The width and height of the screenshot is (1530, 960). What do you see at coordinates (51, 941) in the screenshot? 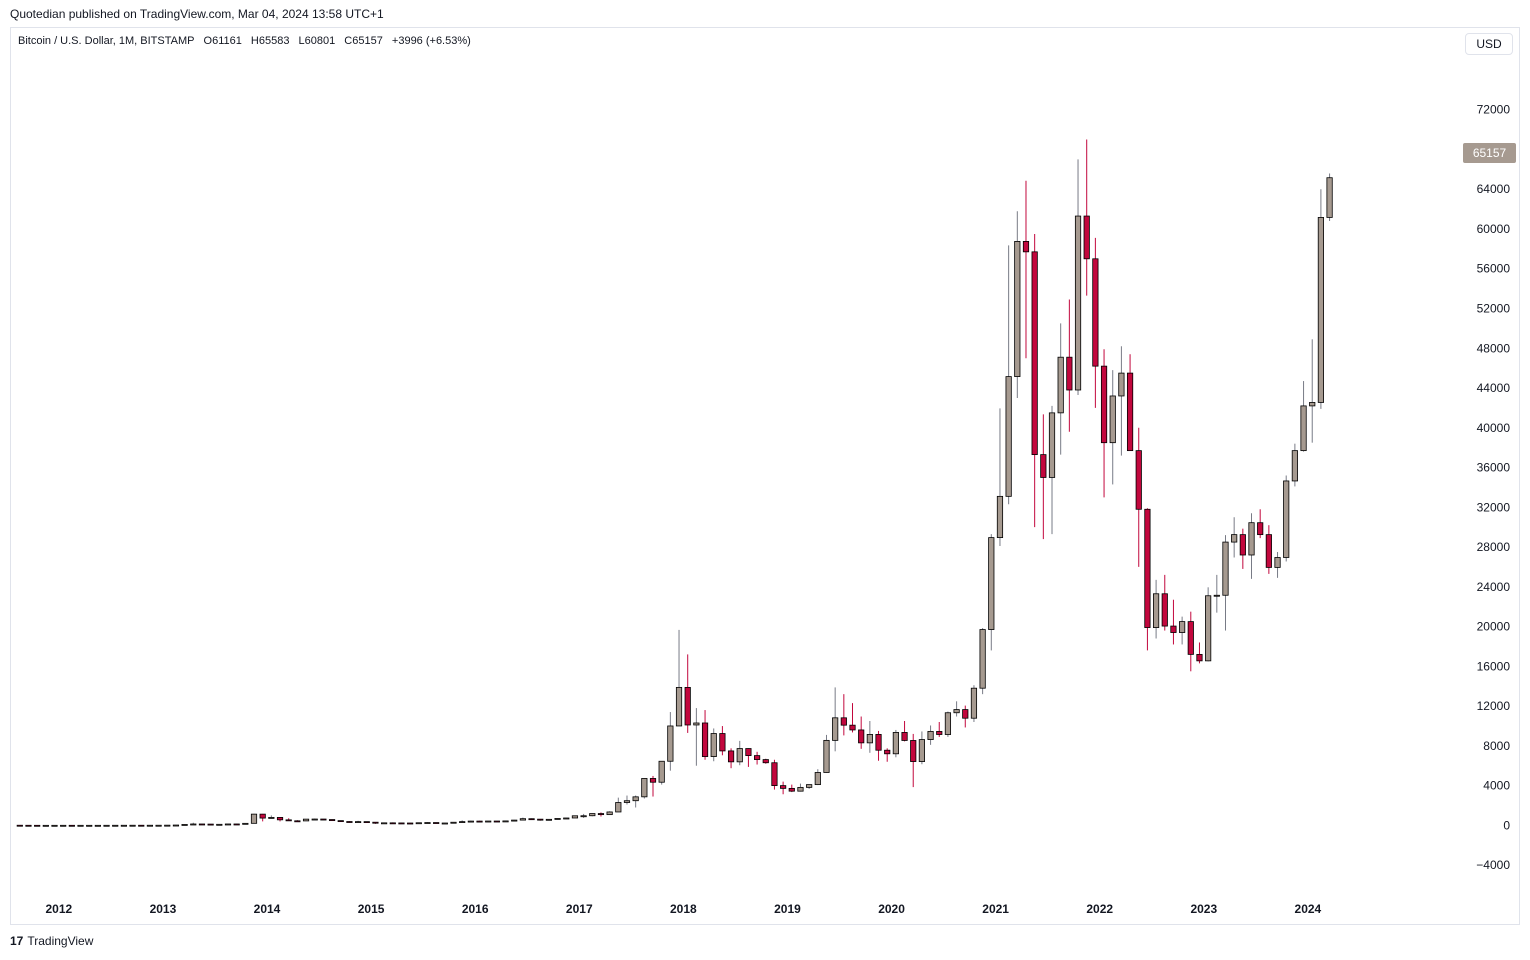
I see `tradingview-branding: 17 TradingView` at bounding box center [51, 941].